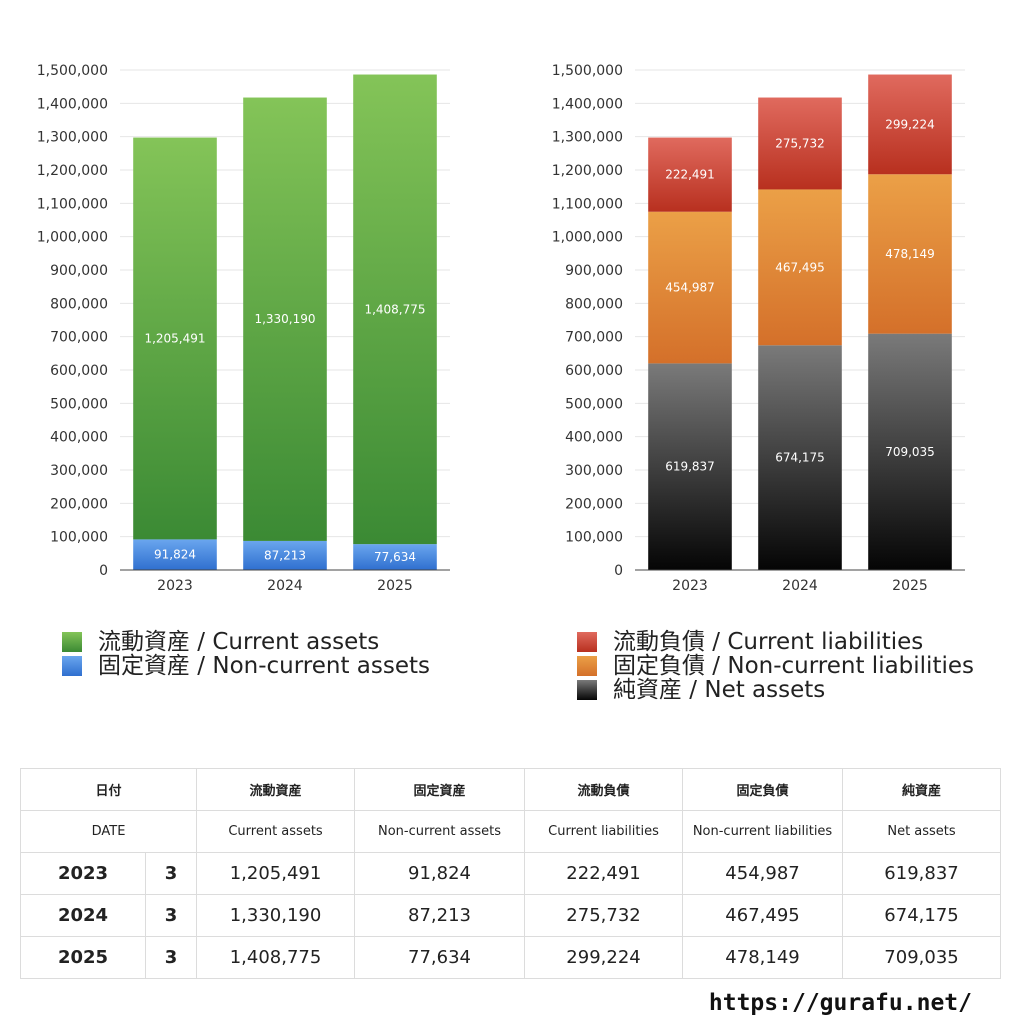  Describe the element at coordinates (690, 586) in the screenshot. I see `x-tick-label: 2023` at that location.